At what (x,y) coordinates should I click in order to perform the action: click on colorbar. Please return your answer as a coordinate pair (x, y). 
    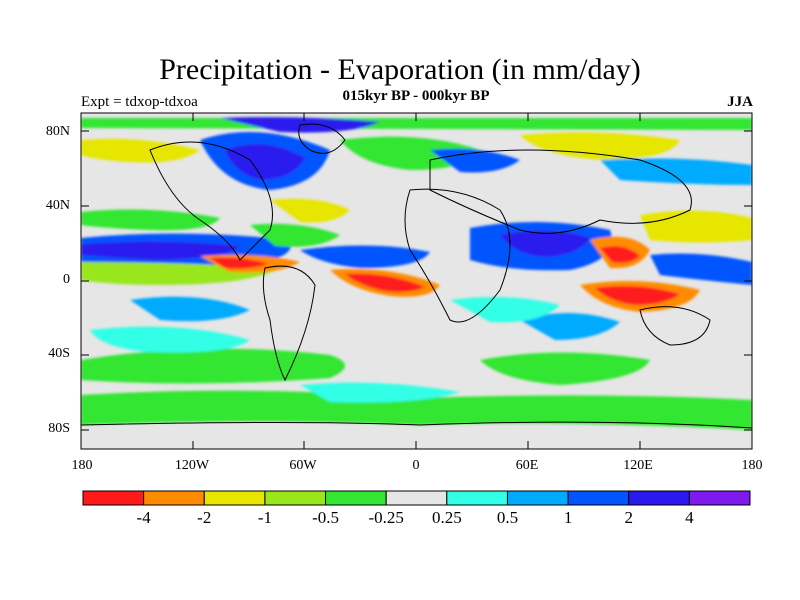
    Looking at the image, I should click on (416, 498).